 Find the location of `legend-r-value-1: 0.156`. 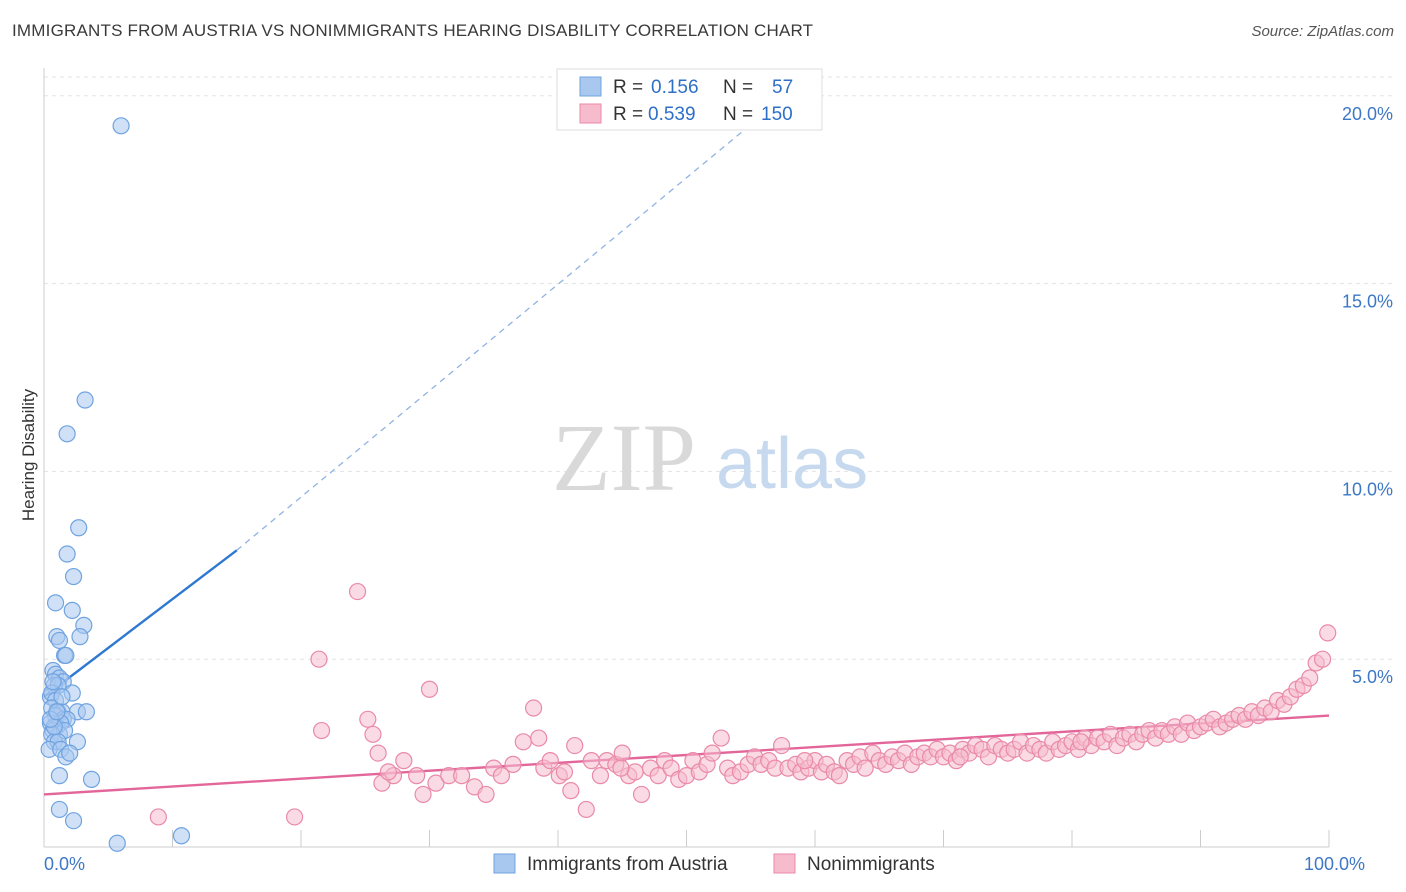

legend-r-value-1: 0.156 is located at coordinates (675, 87).